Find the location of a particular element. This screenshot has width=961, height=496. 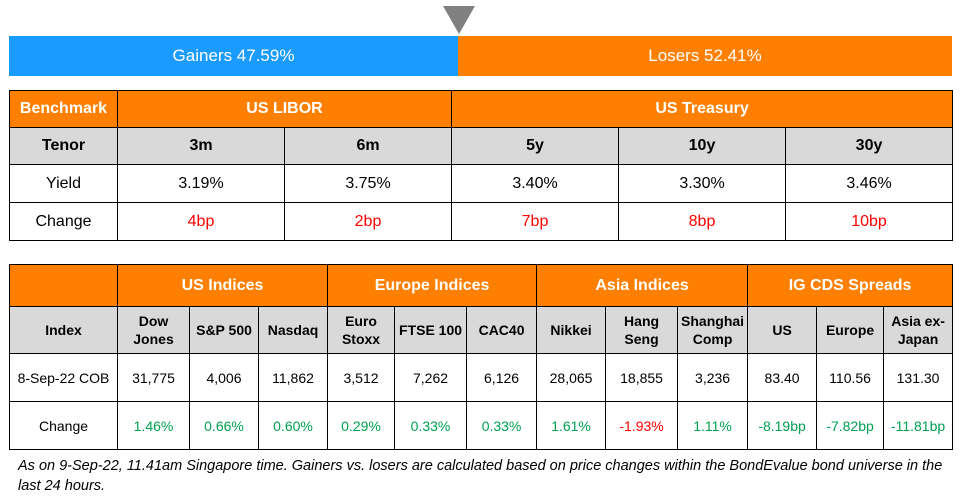

index-name-line: Nikkei is located at coordinates (571, 330).